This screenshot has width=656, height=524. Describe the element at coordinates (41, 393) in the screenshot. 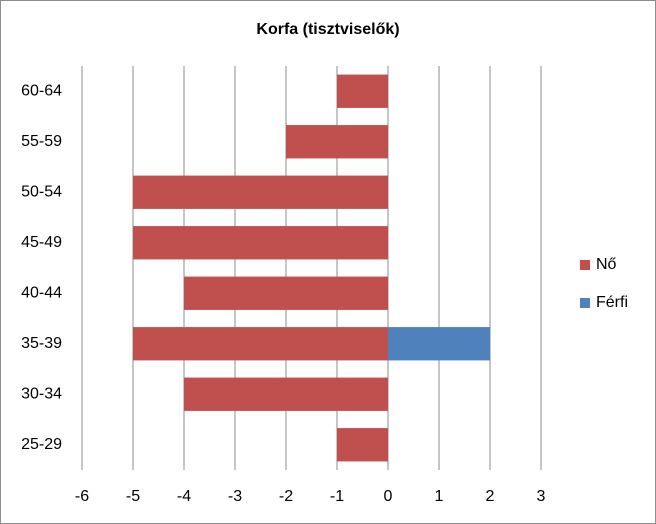

I see `y-tick-label: 30-34` at that location.